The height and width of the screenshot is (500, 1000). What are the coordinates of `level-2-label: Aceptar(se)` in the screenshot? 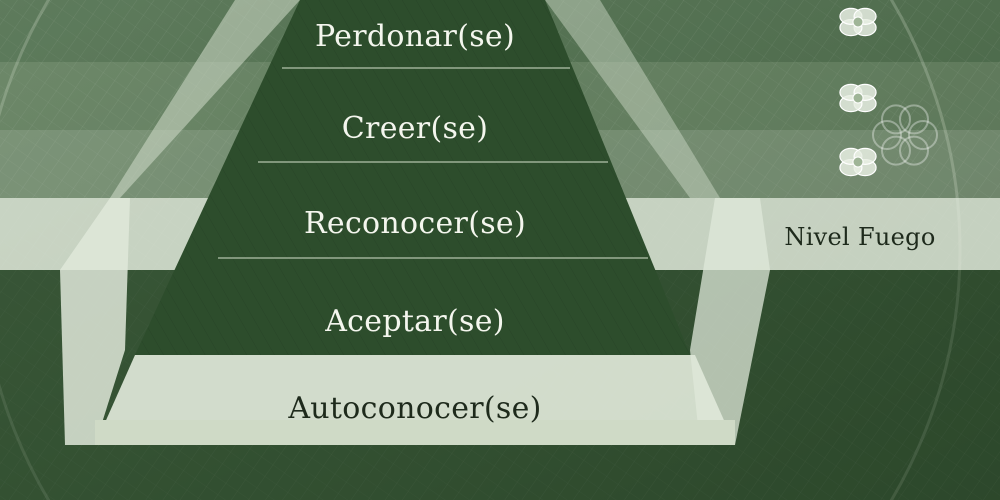 It's located at (414, 321).